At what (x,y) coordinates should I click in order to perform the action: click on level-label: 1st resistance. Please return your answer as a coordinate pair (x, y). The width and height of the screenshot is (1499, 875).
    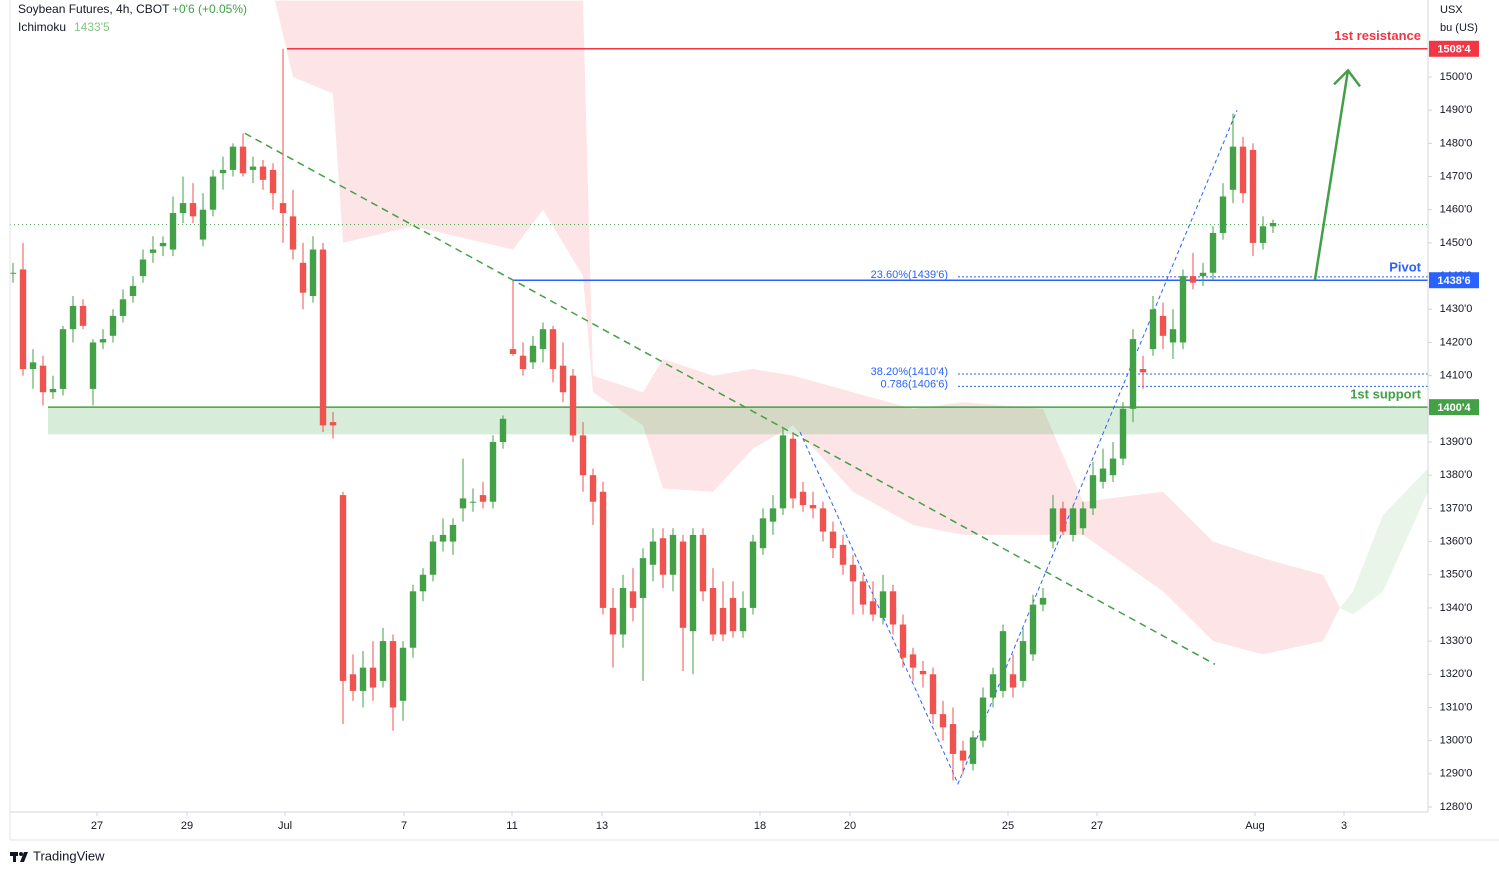
    Looking at the image, I should click on (1377, 35).